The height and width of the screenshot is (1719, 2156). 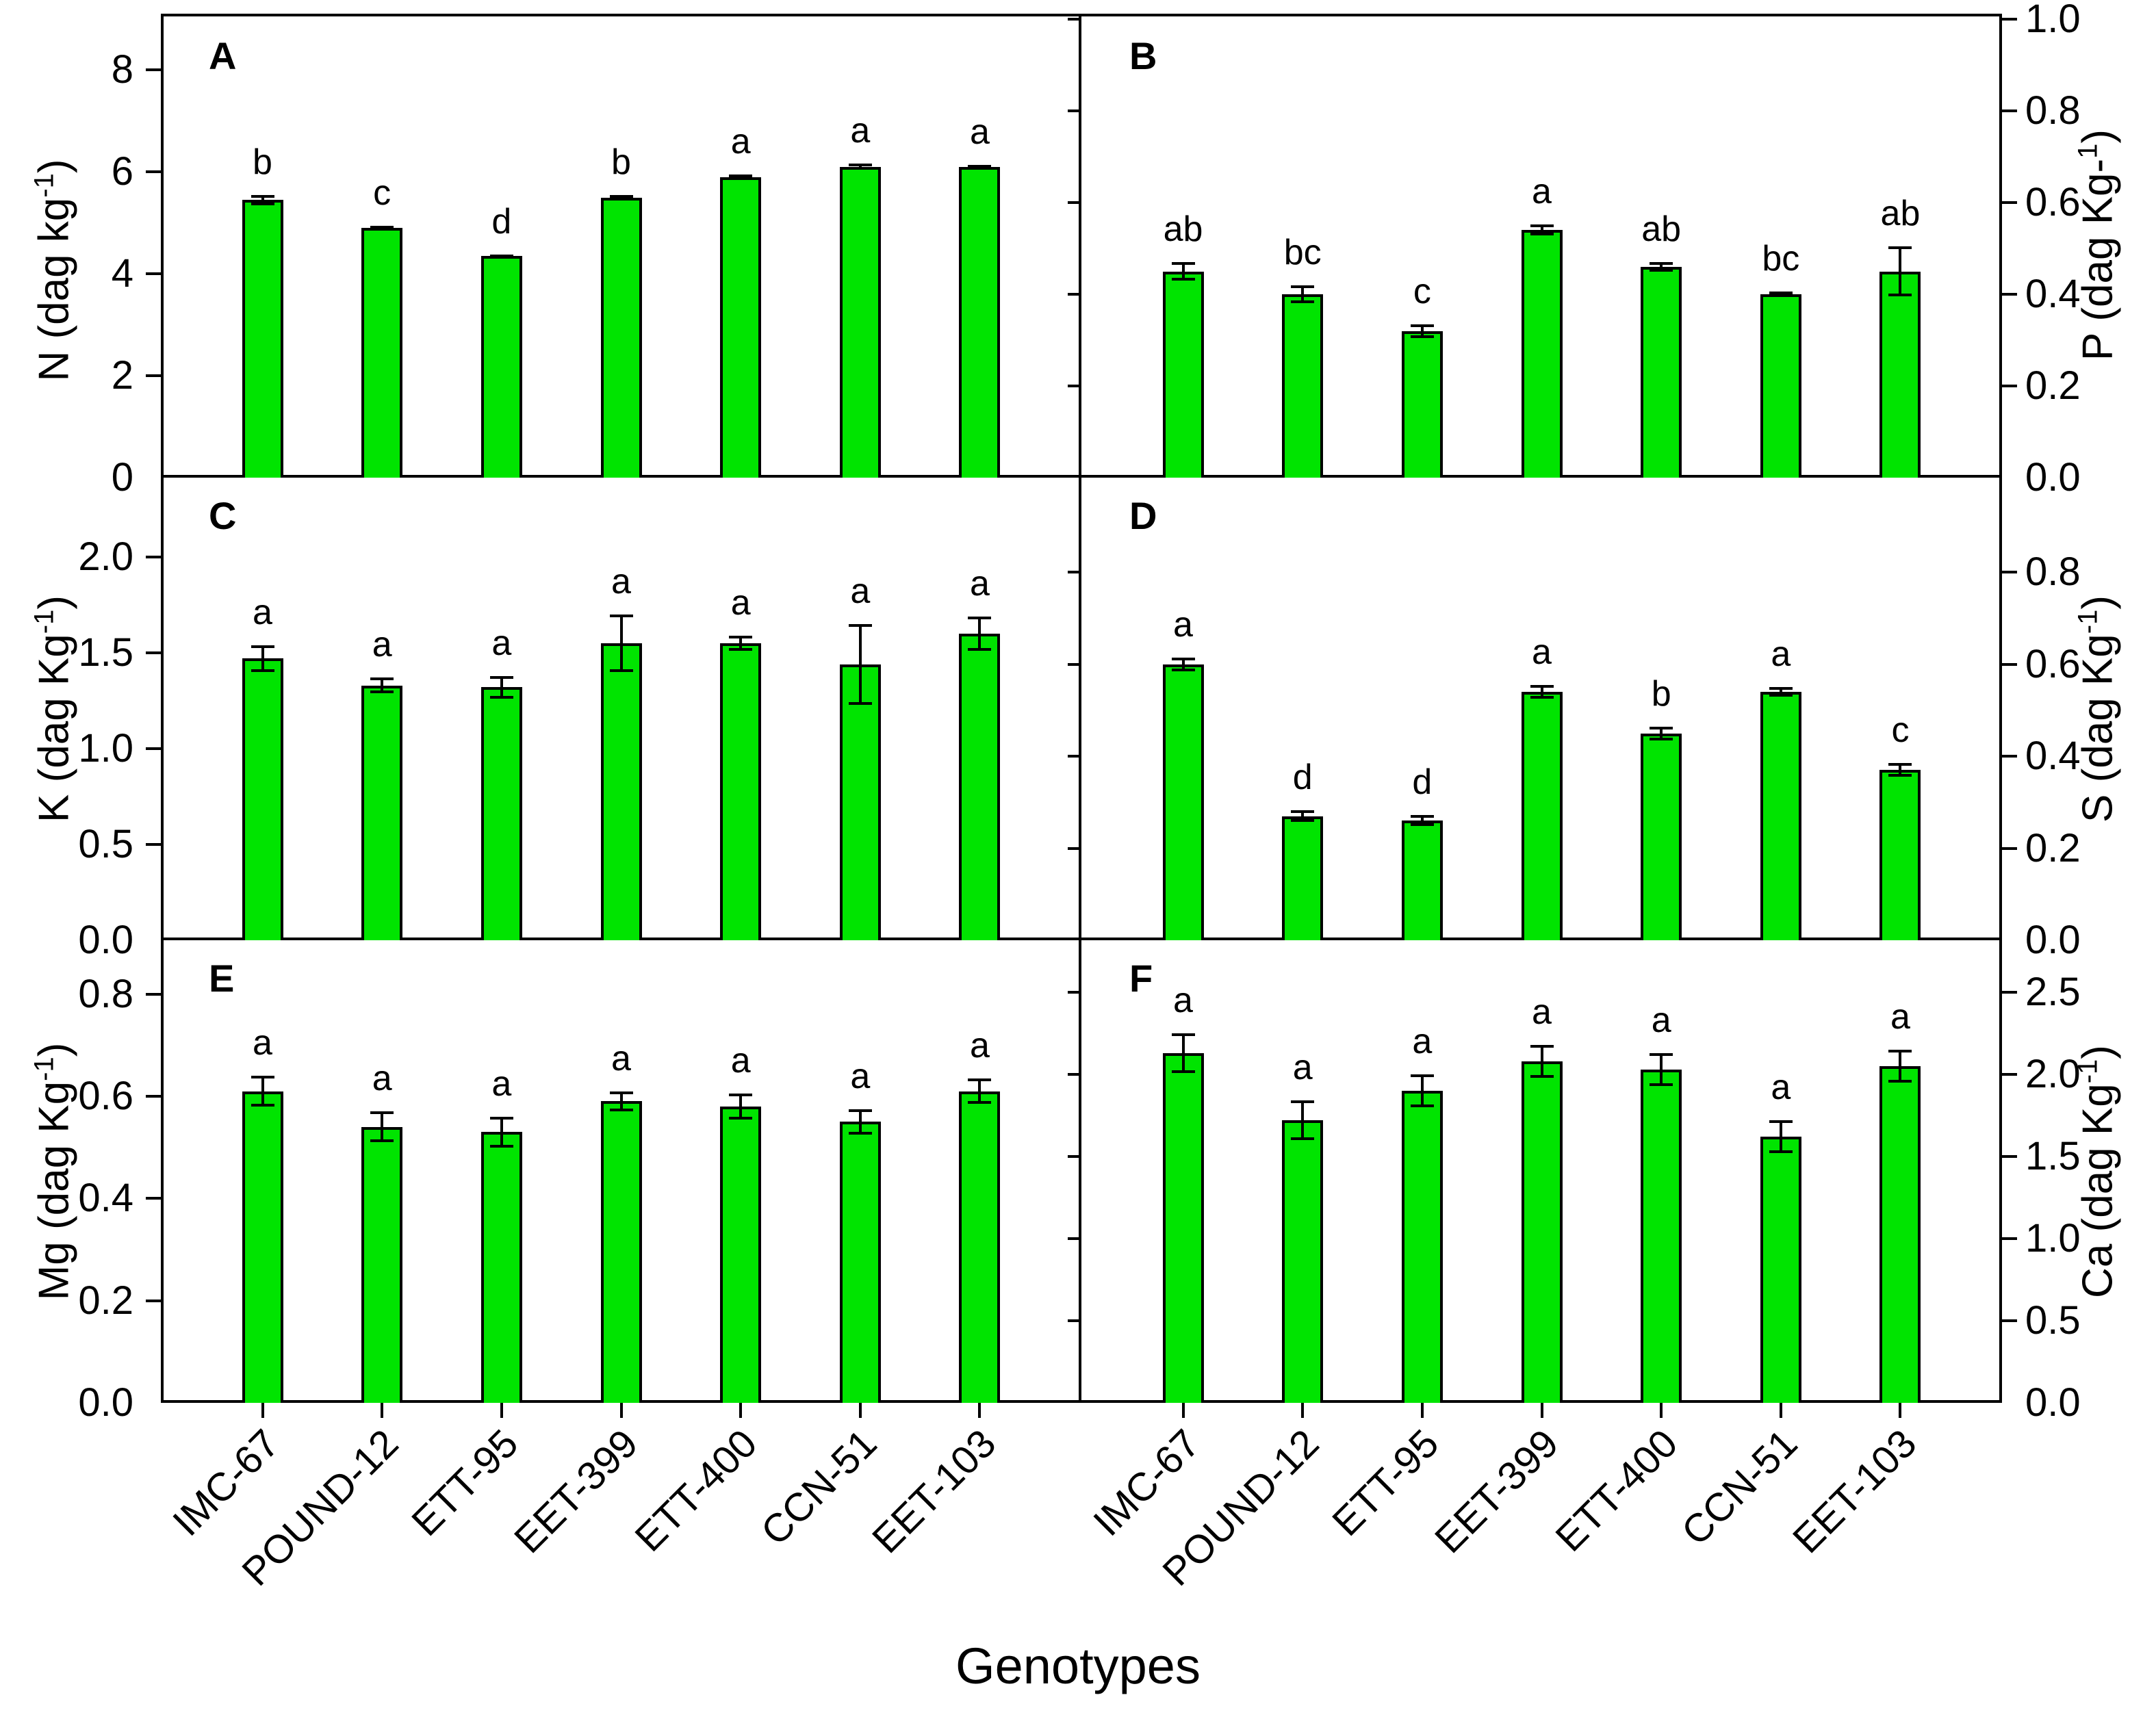 What do you see at coordinates (2053, 385) in the screenshot?
I see `y-tick-label: 0.2` at bounding box center [2053, 385].